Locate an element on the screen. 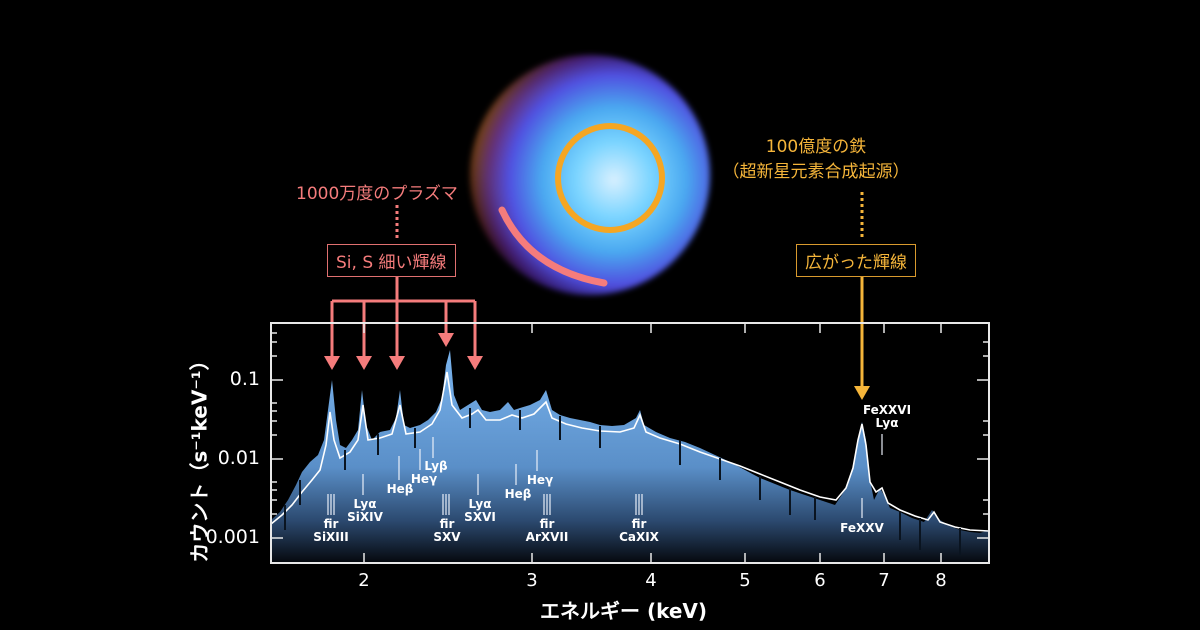  line-label-ar17: fir ArXVII is located at coordinates (547, 530).